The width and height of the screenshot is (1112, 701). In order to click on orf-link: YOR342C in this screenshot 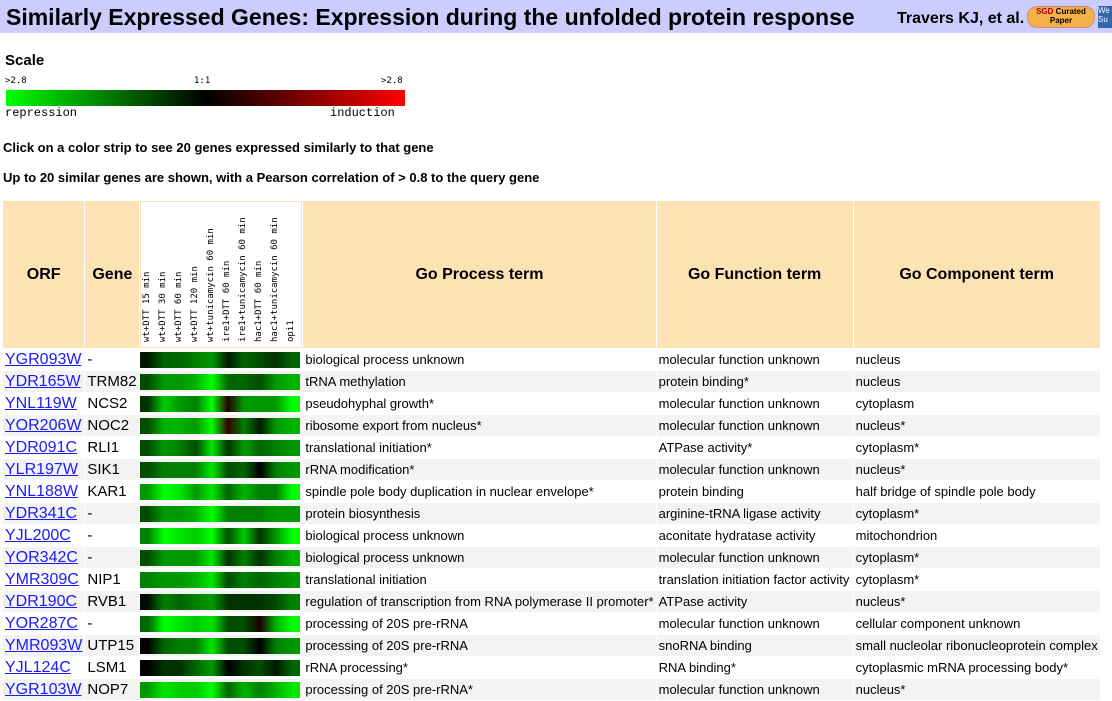, I will do `click(41, 557)`.